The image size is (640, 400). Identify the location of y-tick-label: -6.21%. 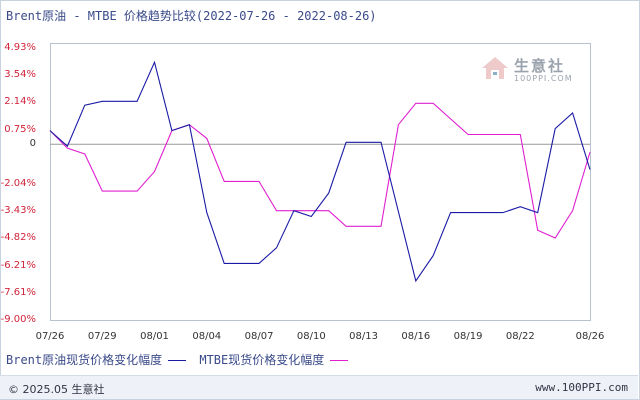
(18, 265).